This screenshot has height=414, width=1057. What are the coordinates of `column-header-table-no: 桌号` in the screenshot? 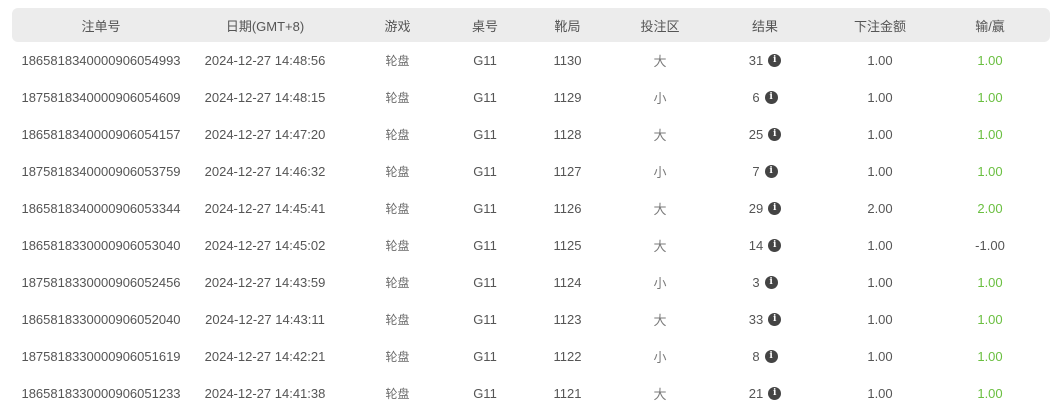 It's located at (484, 26).